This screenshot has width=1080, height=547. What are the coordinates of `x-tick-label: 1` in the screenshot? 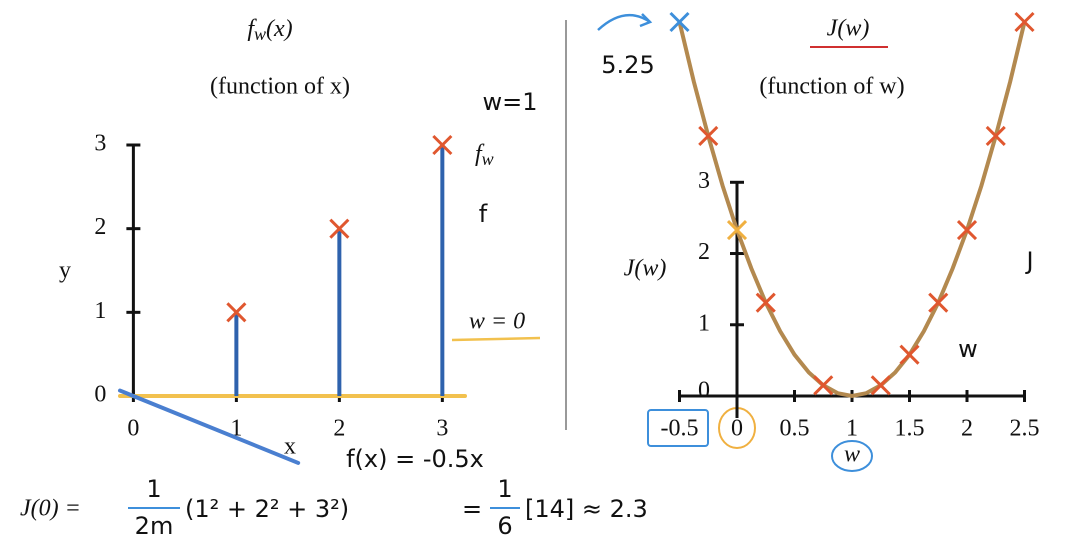 It's located at (852, 429).